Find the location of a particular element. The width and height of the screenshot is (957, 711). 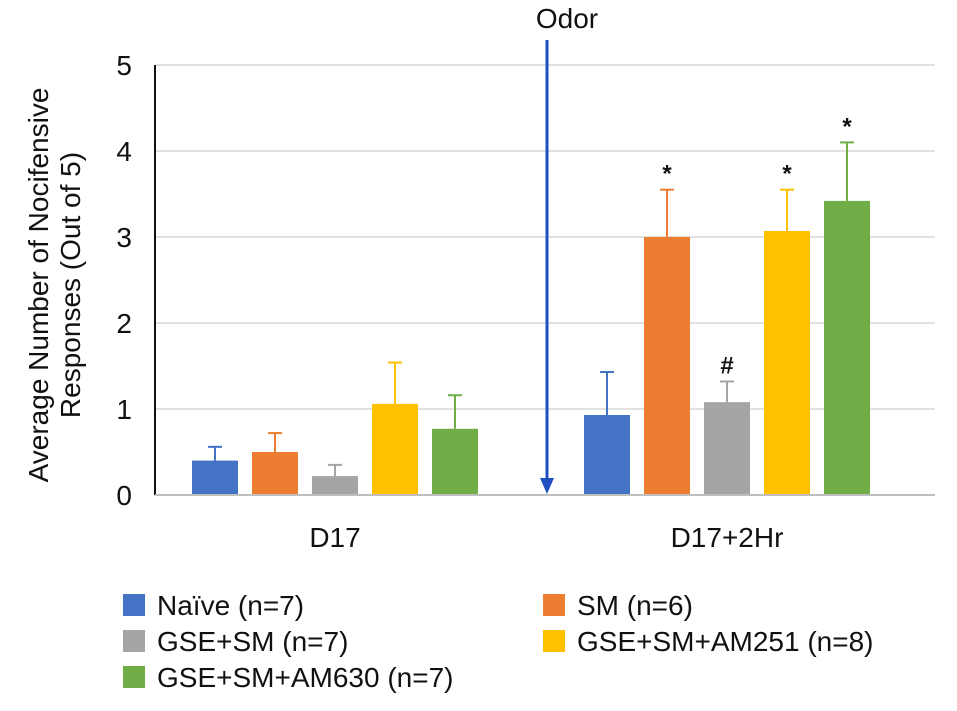

y-tick-label: 5 is located at coordinates (124, 65).